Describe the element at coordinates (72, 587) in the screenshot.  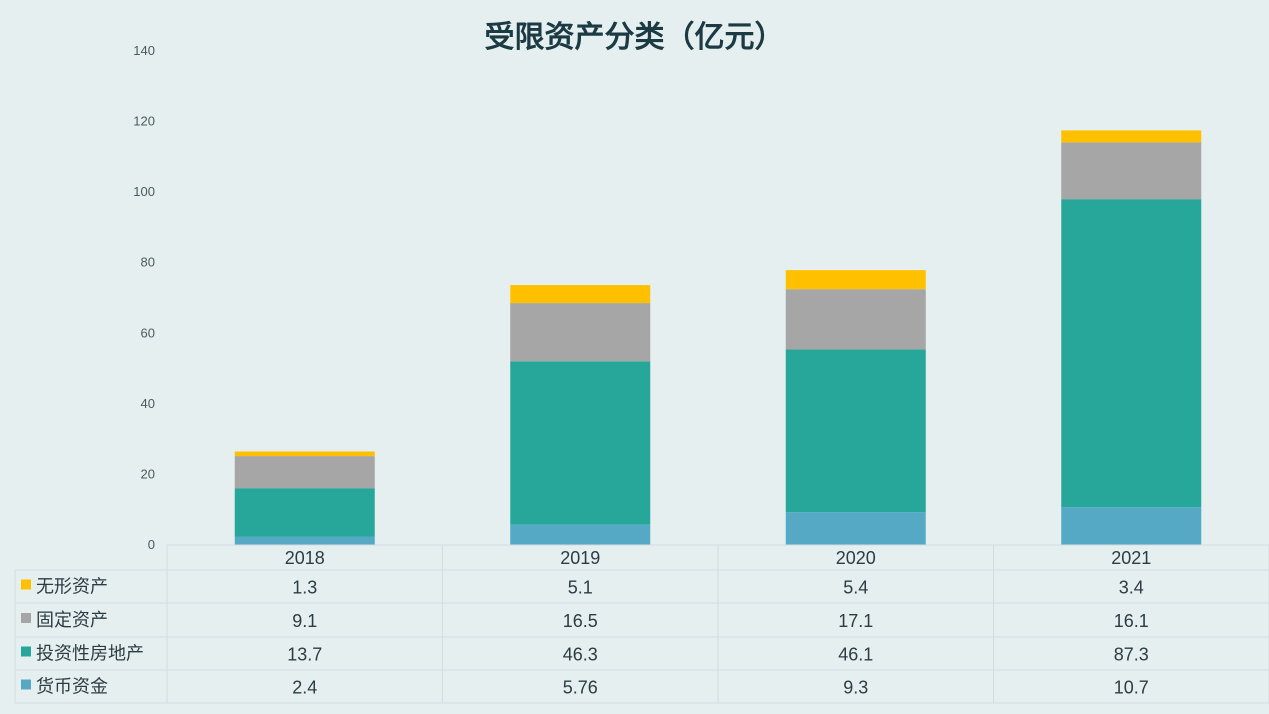
I see `legend-label: 无形资产` at that location.